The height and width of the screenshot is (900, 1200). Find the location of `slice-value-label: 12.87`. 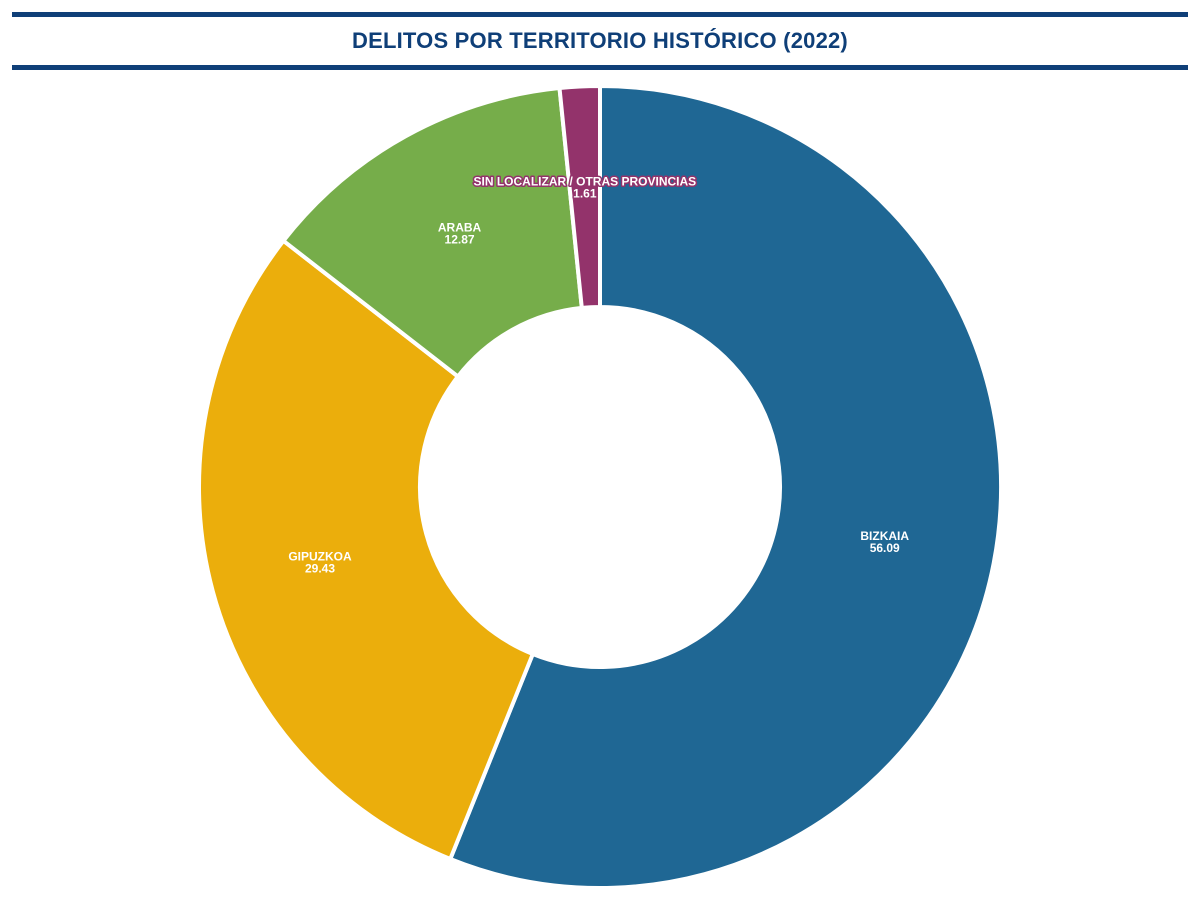

slice-value-label: 12.87 is located at coordinates (460, 239).